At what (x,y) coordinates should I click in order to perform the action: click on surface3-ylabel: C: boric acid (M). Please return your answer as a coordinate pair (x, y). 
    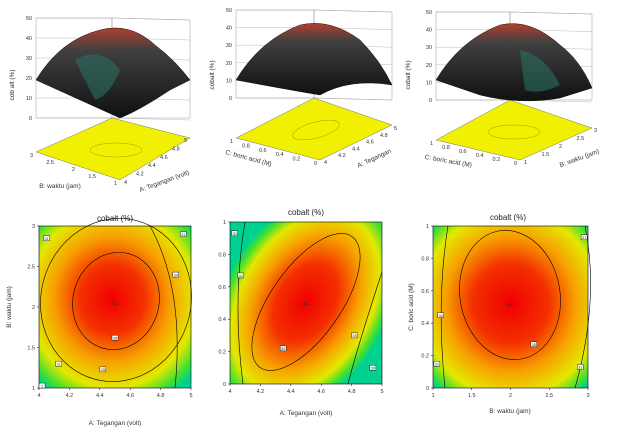
    Looking at the image, I should click on (448, 161).